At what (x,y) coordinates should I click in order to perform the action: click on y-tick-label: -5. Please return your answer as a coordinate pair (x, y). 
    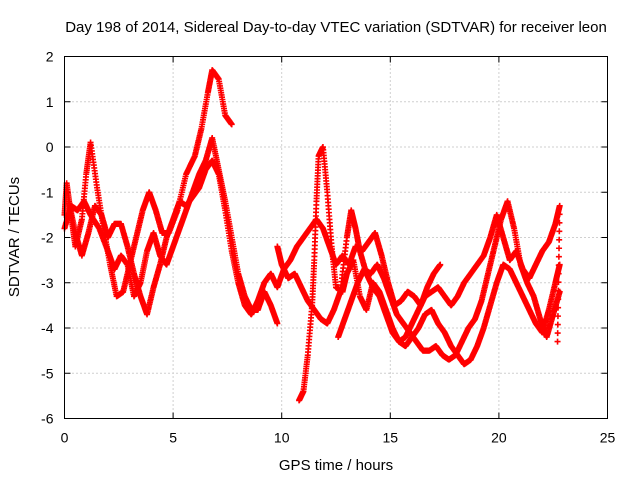
    Looking at the image, I should click on (47, 373).